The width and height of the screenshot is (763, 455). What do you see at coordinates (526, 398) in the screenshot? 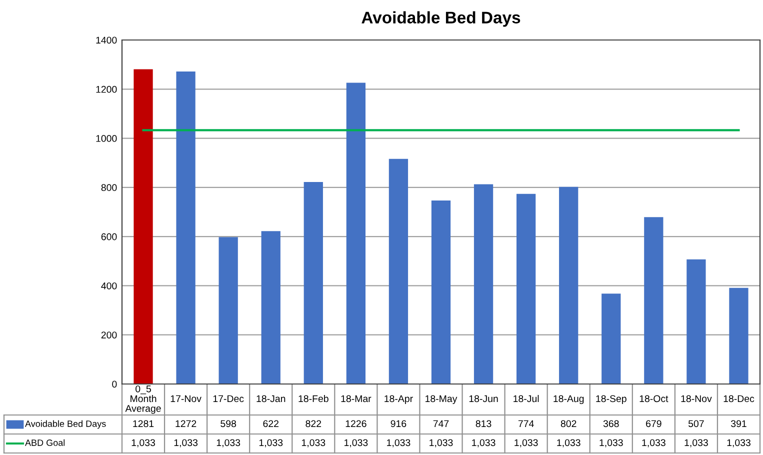
I see `x-tick-label: 18-Jul` at bounding box center [526, 398].